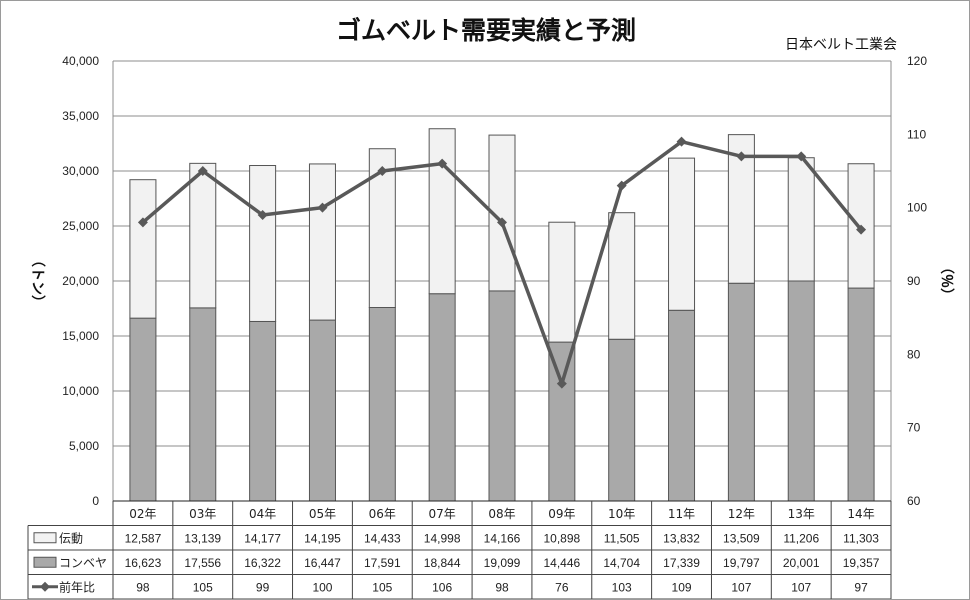  Describe the element at coordinates (37, 281) in the screenshot. I see `y-axis-label: （トン）` at that location.